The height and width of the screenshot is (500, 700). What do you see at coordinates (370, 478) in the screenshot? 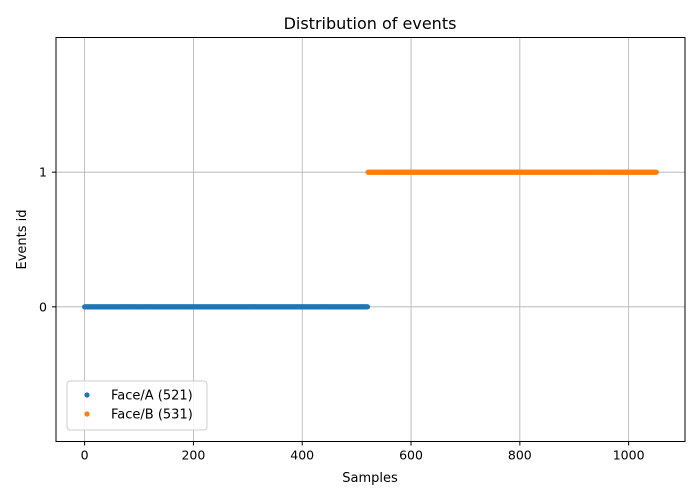
I see `x-axis-label: Samples` at bounding box center [370, 478].